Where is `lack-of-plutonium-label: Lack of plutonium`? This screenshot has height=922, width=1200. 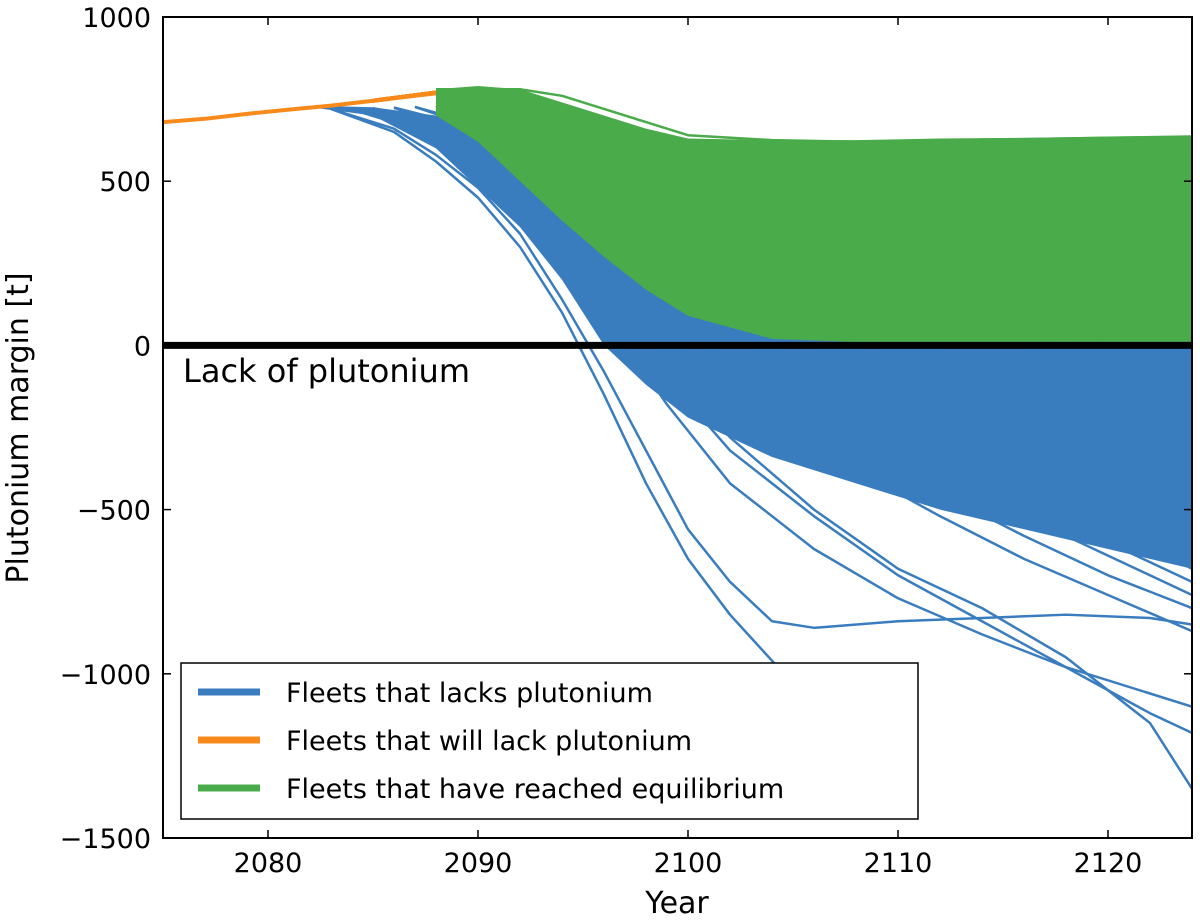
lack-of-plutonium-label: Lack of plutonium is located at coordinates (326, 371).